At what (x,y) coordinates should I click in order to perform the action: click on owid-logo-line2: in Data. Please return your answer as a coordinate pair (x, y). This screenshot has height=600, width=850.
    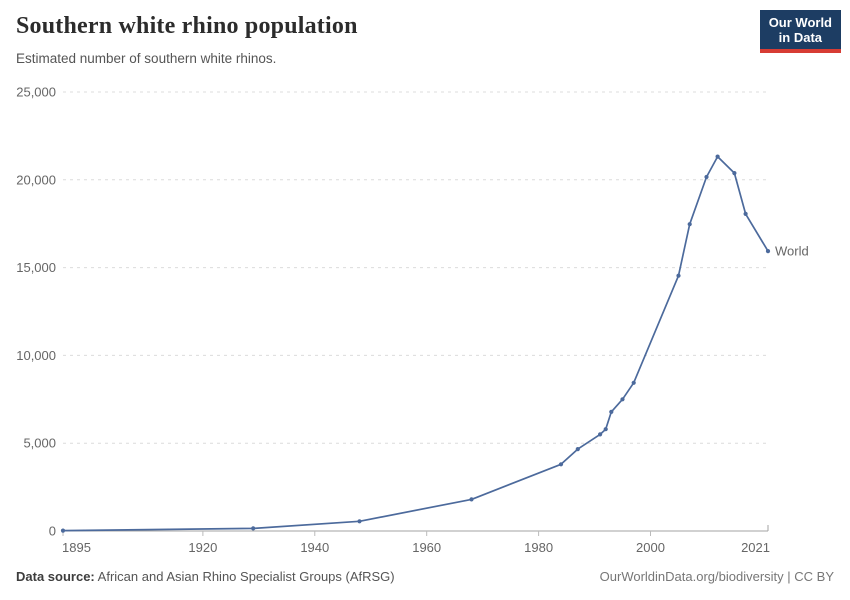
    Looking at the image, I should click on (800, 37).